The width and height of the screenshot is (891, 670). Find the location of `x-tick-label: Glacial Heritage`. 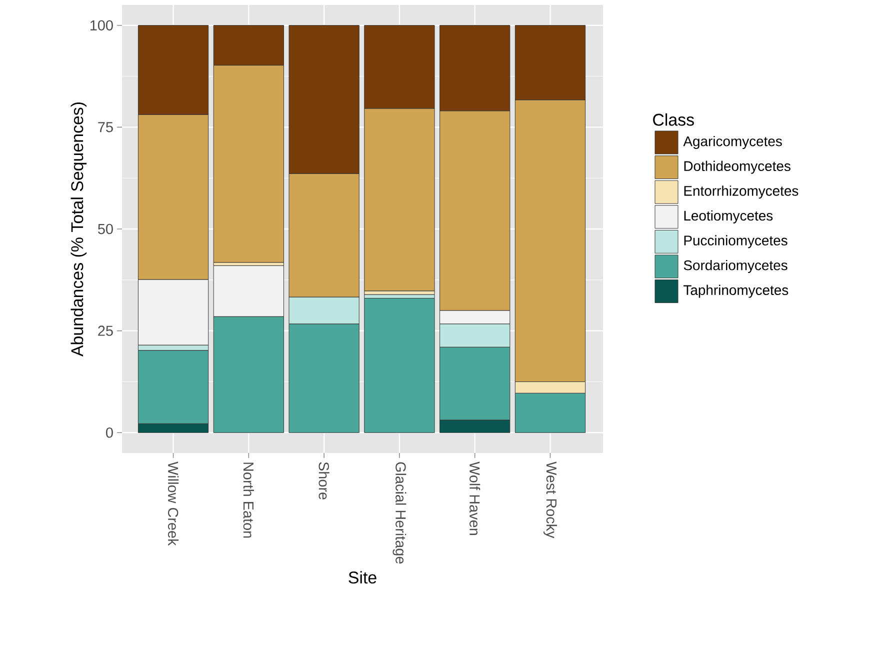

x-tick-label: Glacial Heritage is located at coordinates (399, 513).